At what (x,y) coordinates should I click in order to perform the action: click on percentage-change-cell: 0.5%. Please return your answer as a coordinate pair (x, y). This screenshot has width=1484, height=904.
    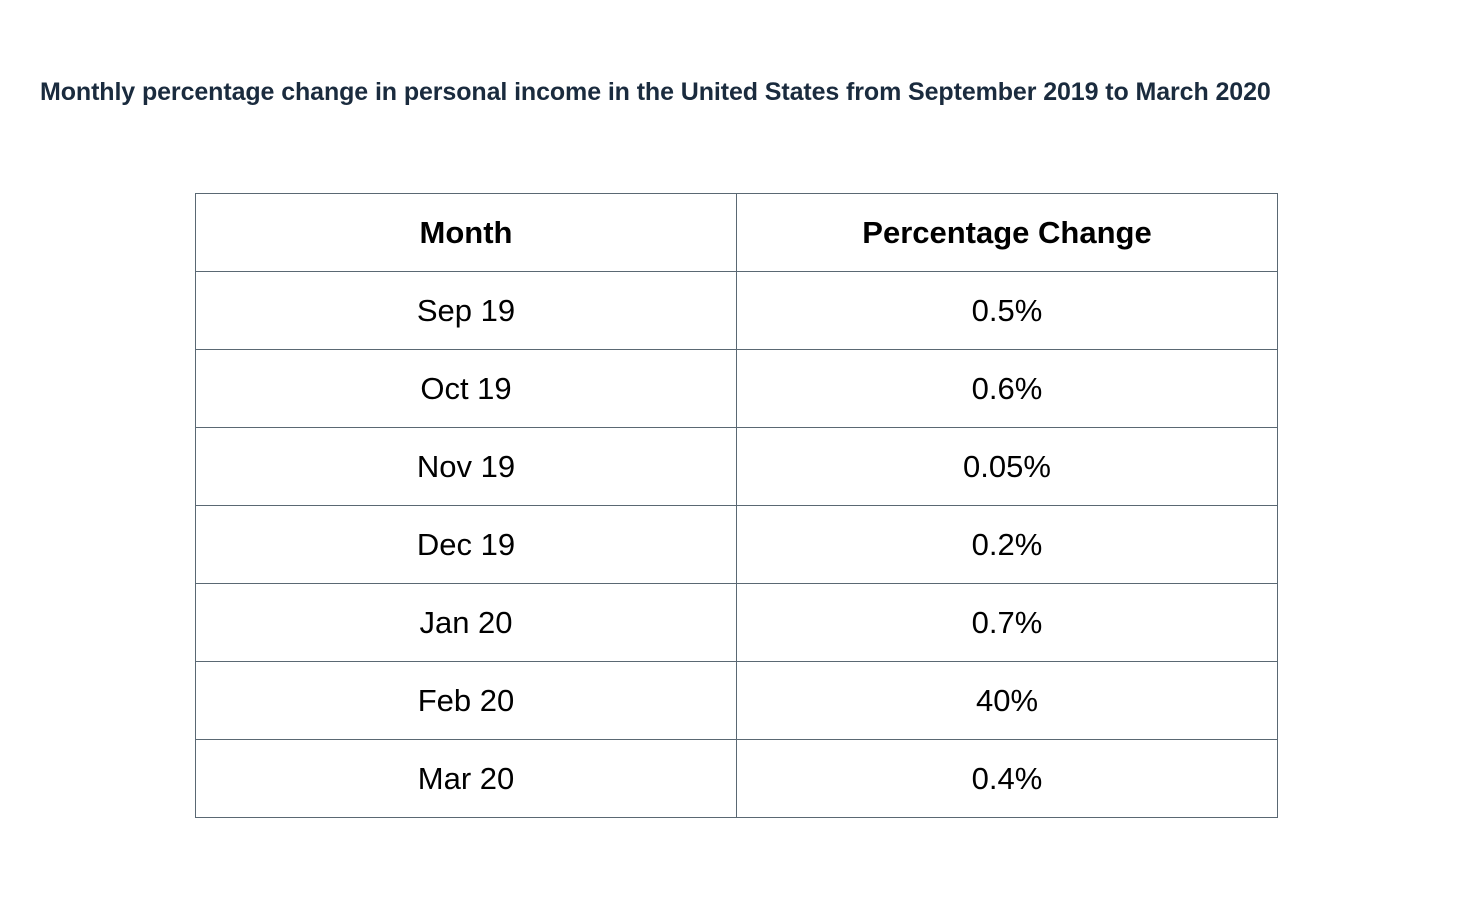
    Looking at the image, I should click on (1007, 310).